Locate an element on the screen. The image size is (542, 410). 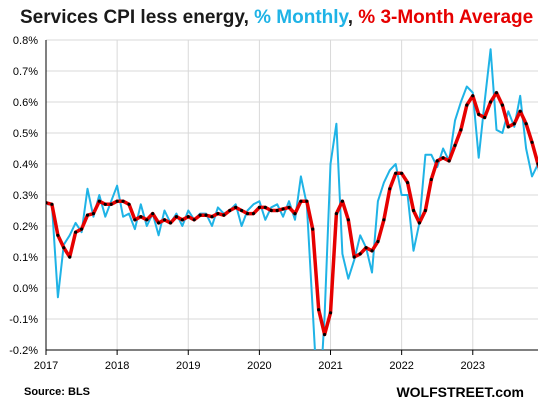
y-tick-label: 0.7% is located at coordinates (25, 72).